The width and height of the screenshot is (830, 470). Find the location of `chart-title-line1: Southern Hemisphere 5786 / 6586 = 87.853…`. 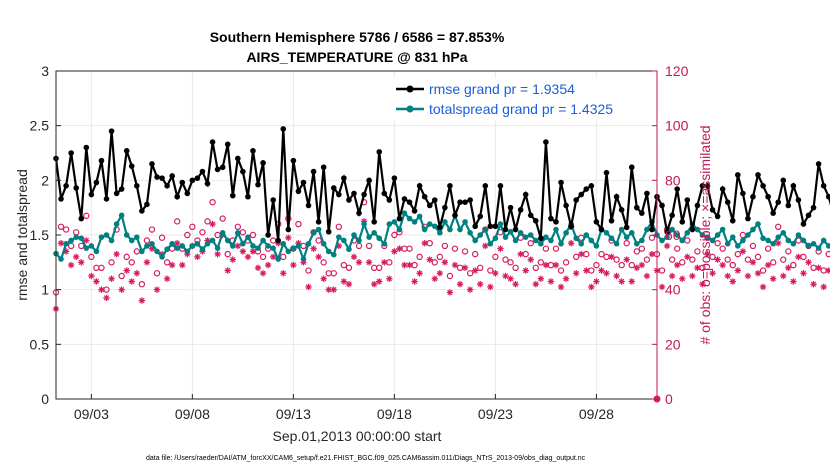

chart-title-line1: Southern Hemisphere 5786 / 6586 = 87.853… is located at coordinates (357, 37).